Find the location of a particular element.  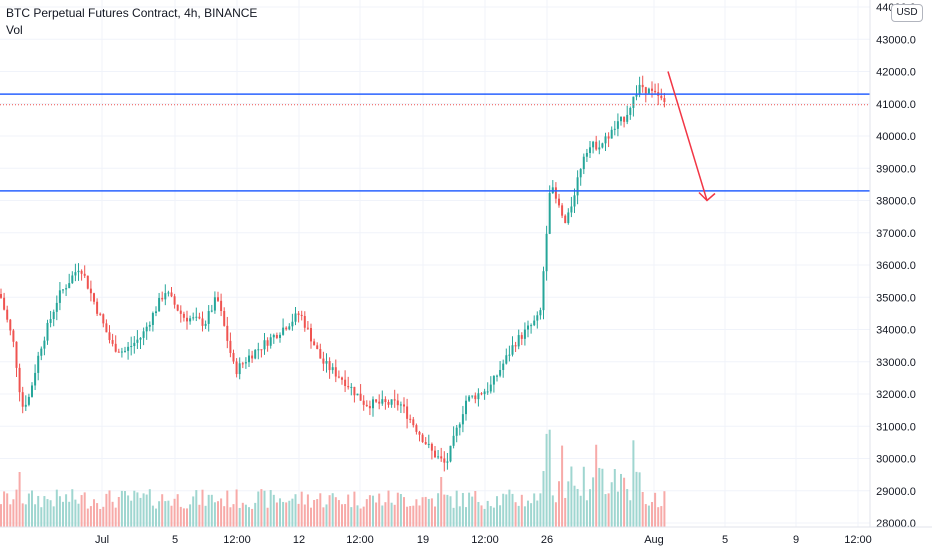

currency-button: USD is located at coordinates (907, 13).